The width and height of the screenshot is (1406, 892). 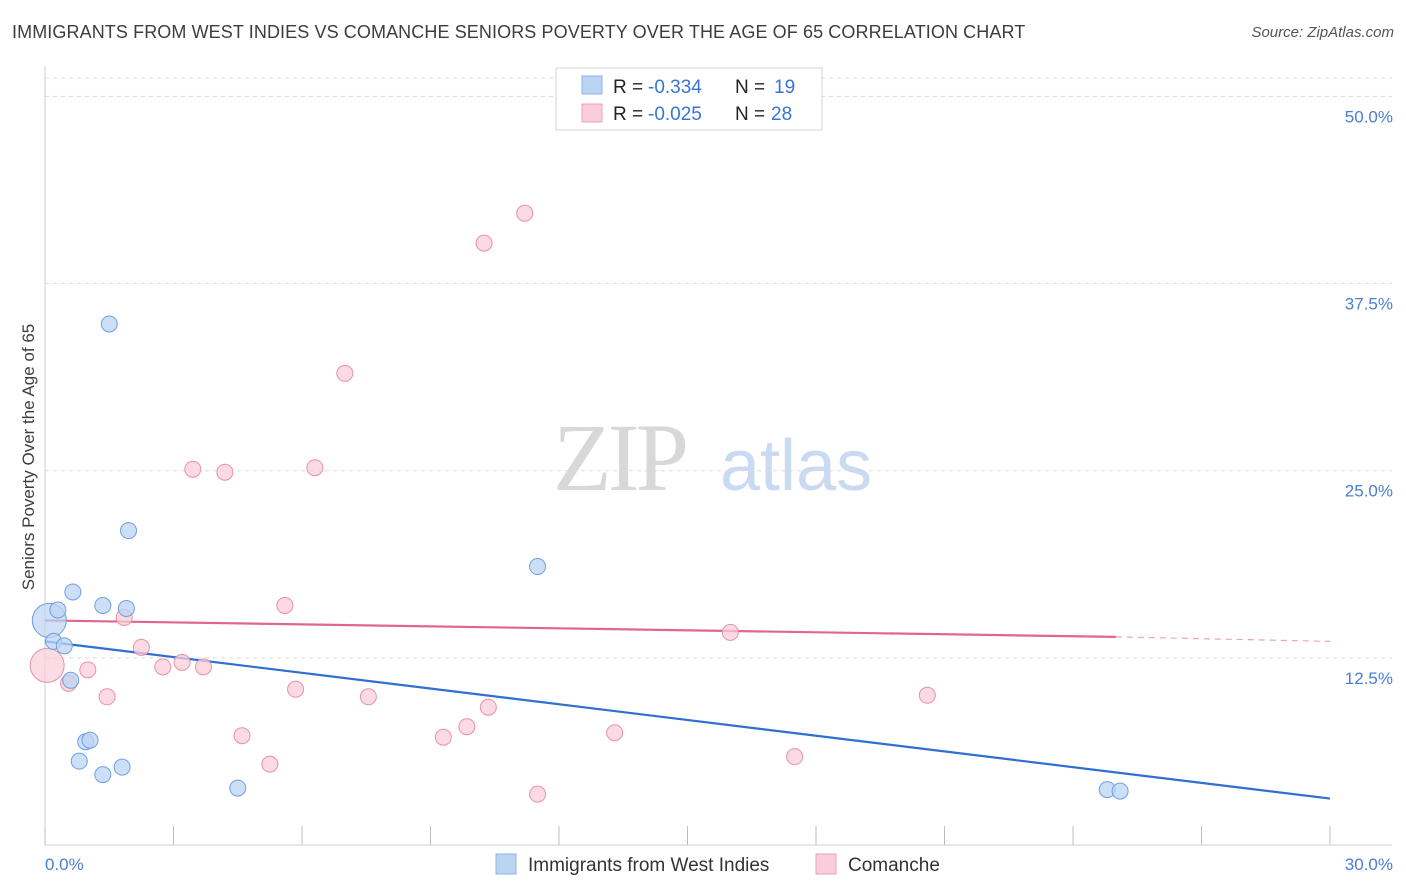 I want to click on legend-r-west-indies: -0.334, so click(x=675, y=87).